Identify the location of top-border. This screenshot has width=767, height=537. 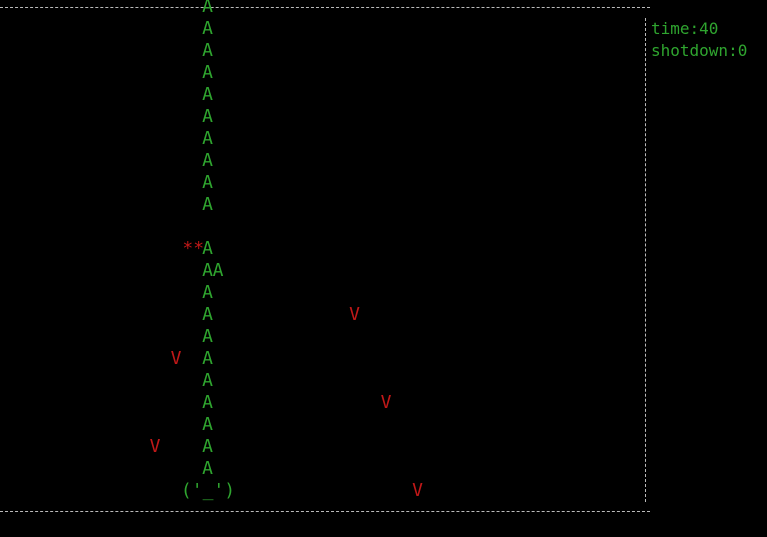
(325, 7).